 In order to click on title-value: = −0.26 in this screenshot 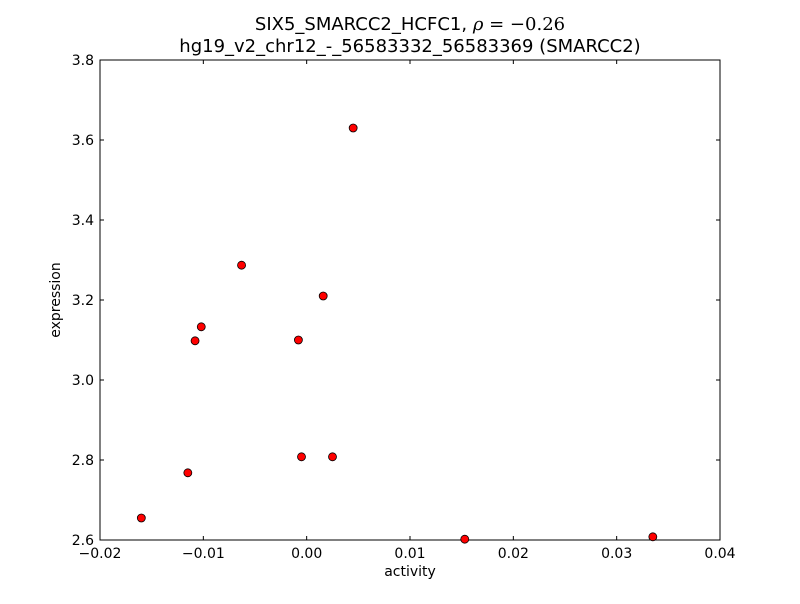, I will do `click(524, 24)`.